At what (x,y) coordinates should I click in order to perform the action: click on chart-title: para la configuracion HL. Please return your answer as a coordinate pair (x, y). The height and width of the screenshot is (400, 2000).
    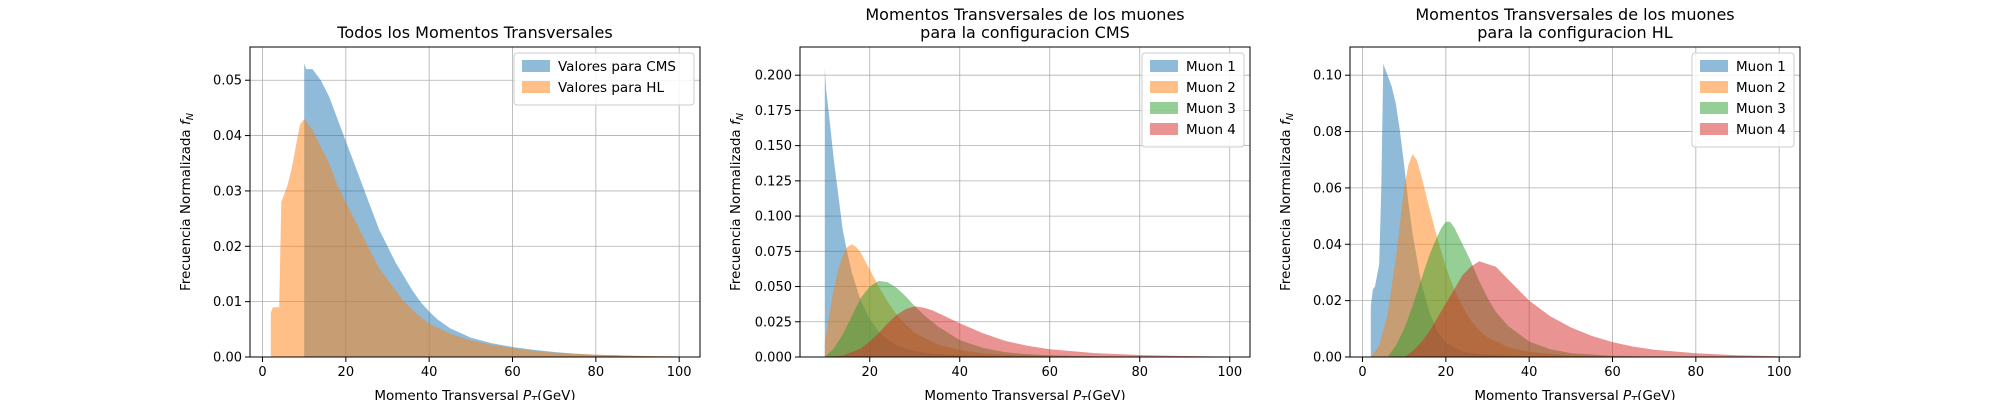
    Looking at the image, I should click on (1575, 32).